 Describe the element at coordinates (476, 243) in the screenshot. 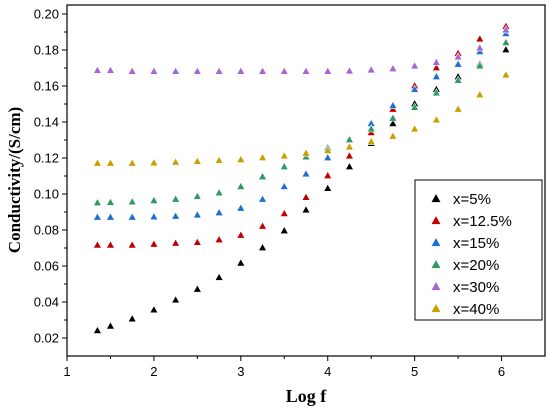

I see `legend-label: x=15%` at that location.